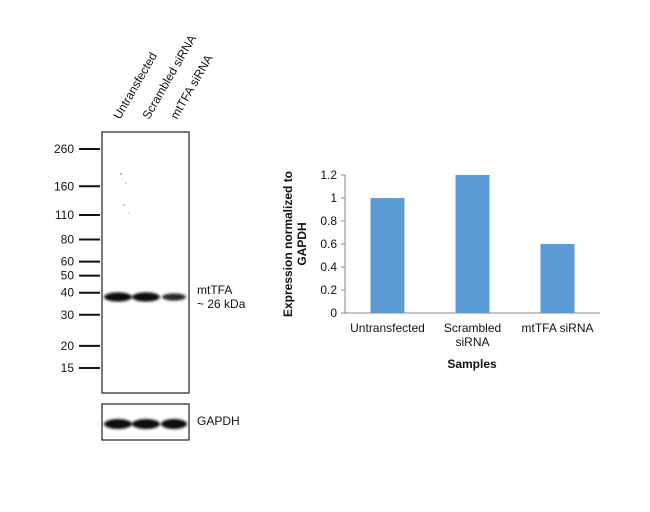  I want to click on marker-label-50: 50, so click(68, 276).